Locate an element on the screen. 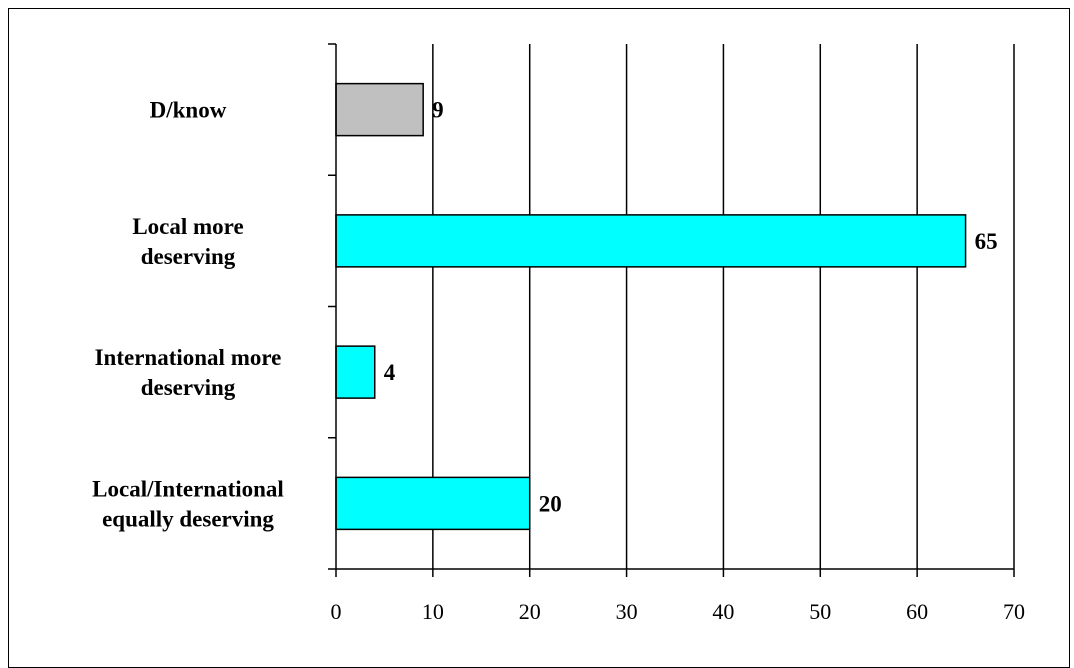 The image size is (1074, 668). category-label-0: Local/International equally deserving is located at coordinates (188, 503).